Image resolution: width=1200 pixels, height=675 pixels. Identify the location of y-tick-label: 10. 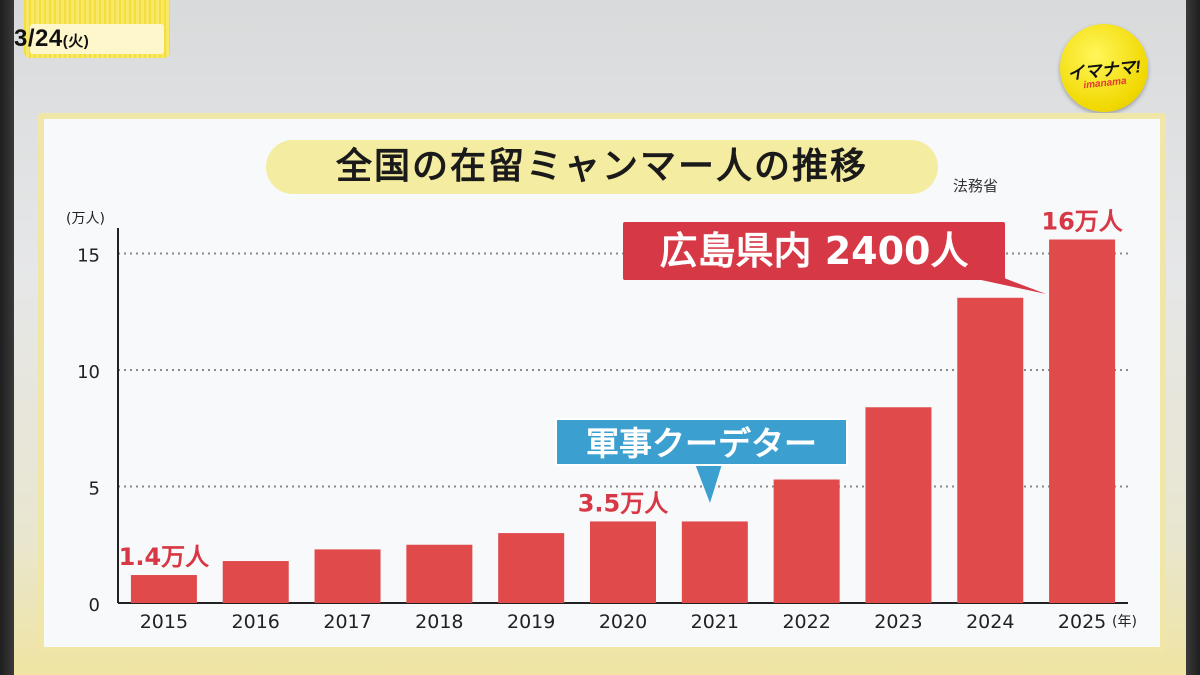
(88, 372).